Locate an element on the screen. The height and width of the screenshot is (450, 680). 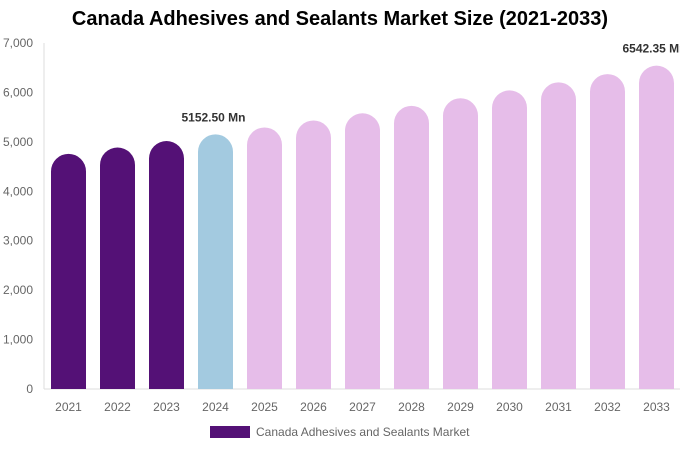
bar-2033 is located at coordinates (656, 227).